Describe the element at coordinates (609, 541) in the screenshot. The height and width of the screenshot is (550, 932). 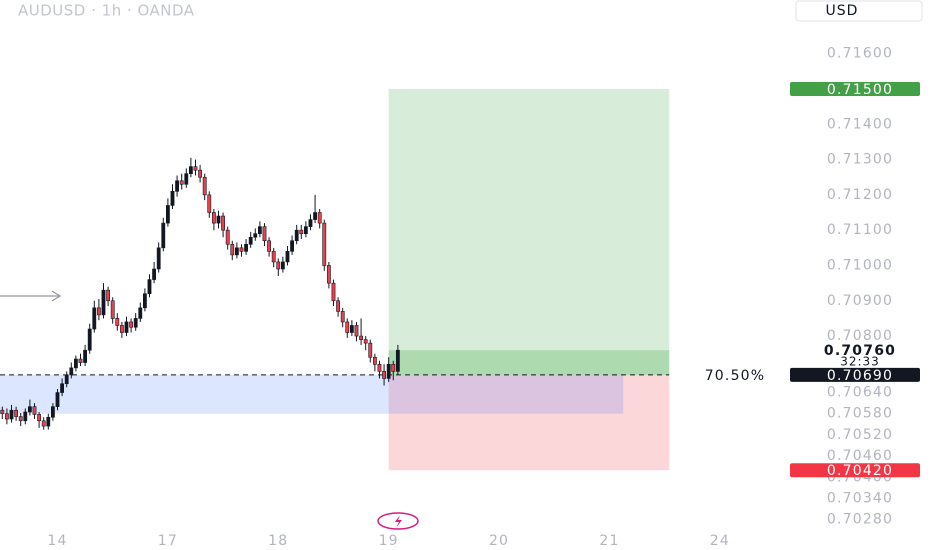
I see `x-tick-label: 21` at that location.